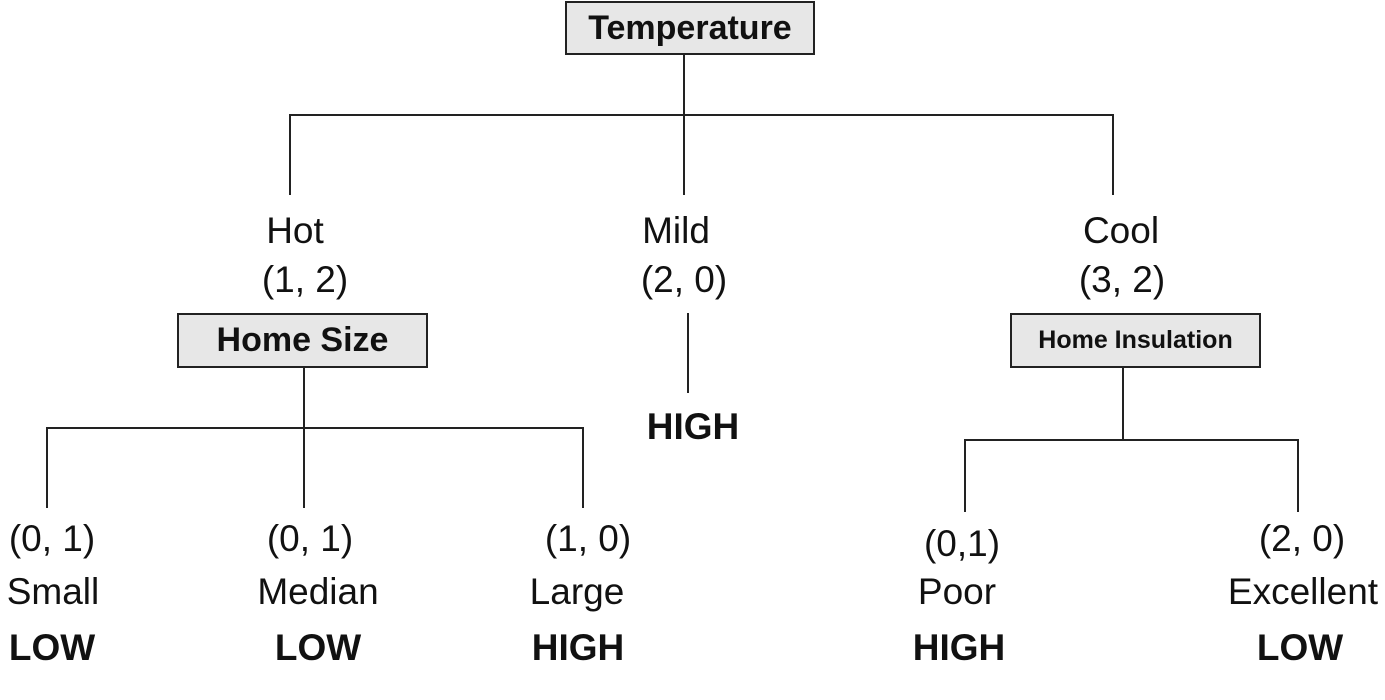 The height and width of the screenshot is (700, 1385). I want to click on node-home-size: Home Size, so click(302, 340).